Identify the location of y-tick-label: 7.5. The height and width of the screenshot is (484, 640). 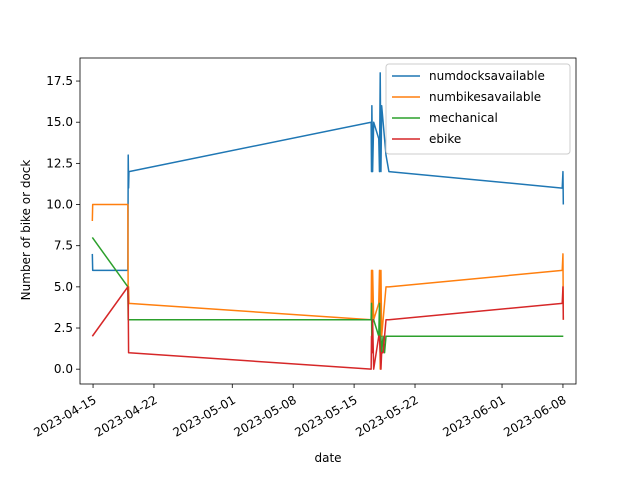
(63, 246).